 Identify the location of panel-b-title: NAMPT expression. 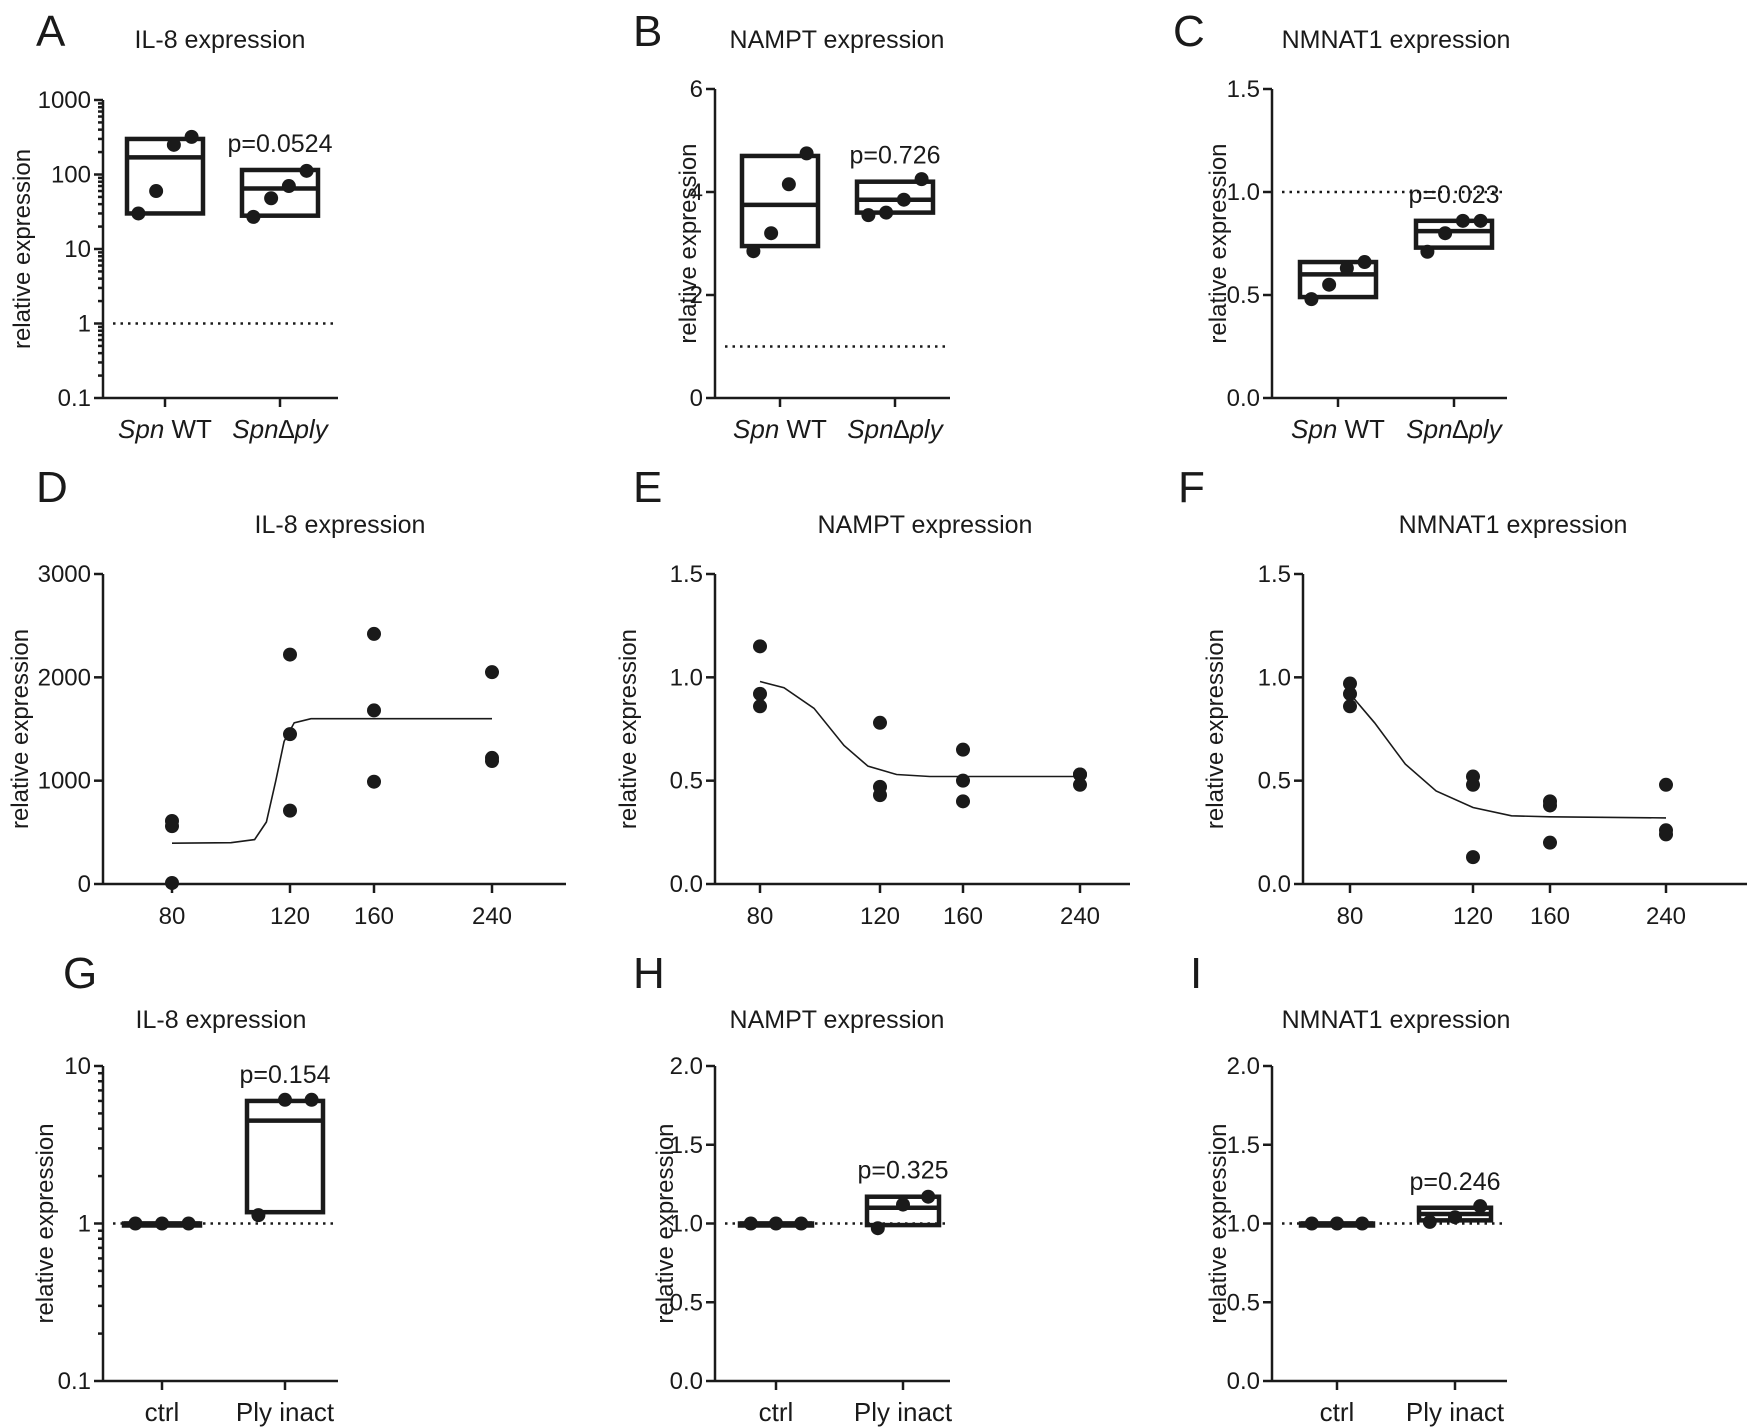
(837, 40).